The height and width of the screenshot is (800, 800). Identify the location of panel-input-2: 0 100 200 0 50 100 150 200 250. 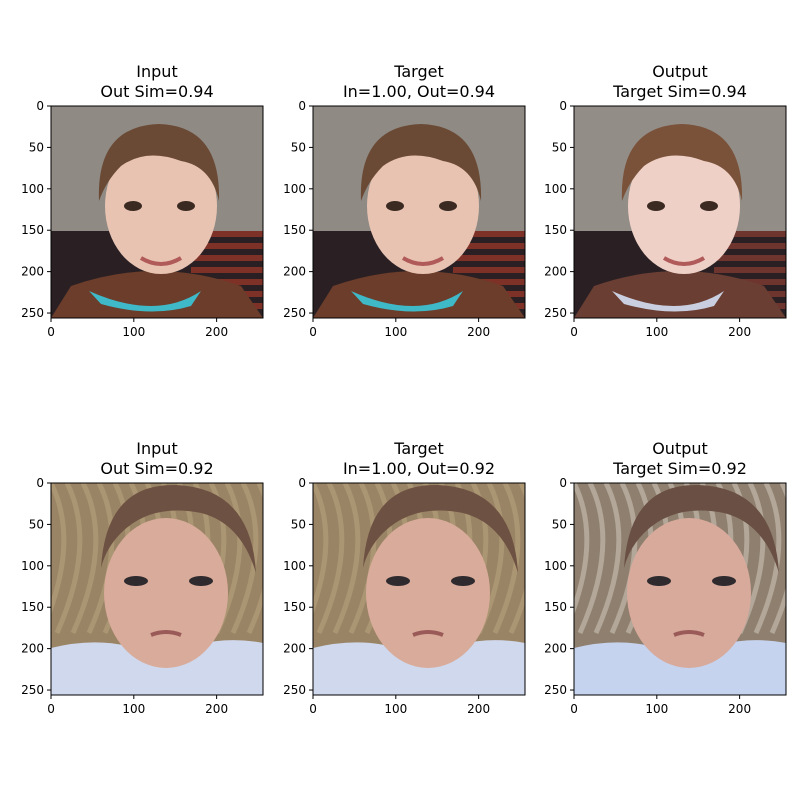
(142, 596).